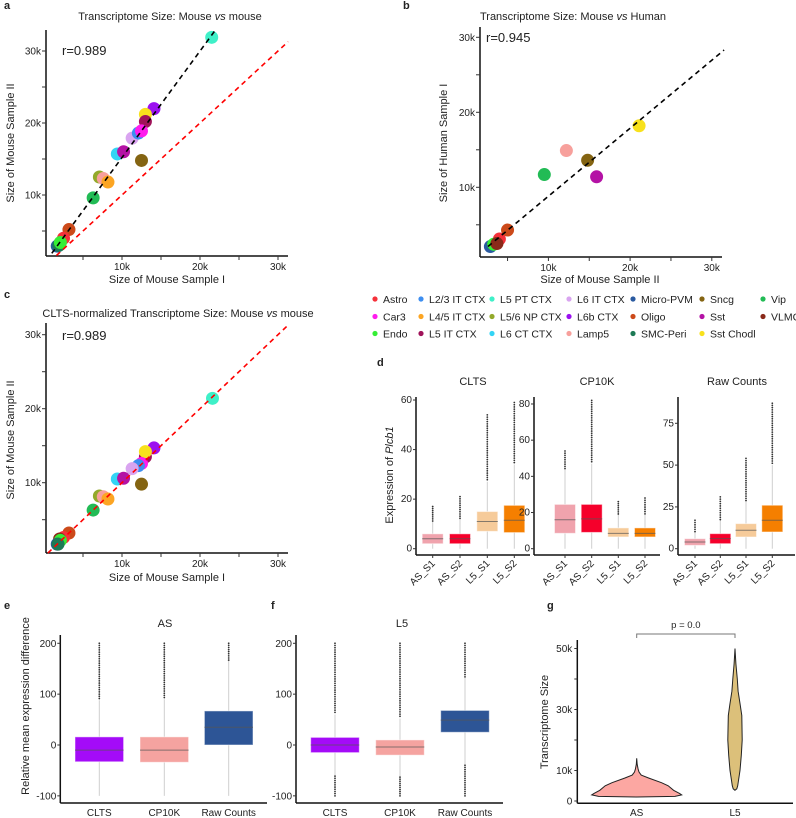  I want to click on x-tick-label: 20k, so click(200, 564).